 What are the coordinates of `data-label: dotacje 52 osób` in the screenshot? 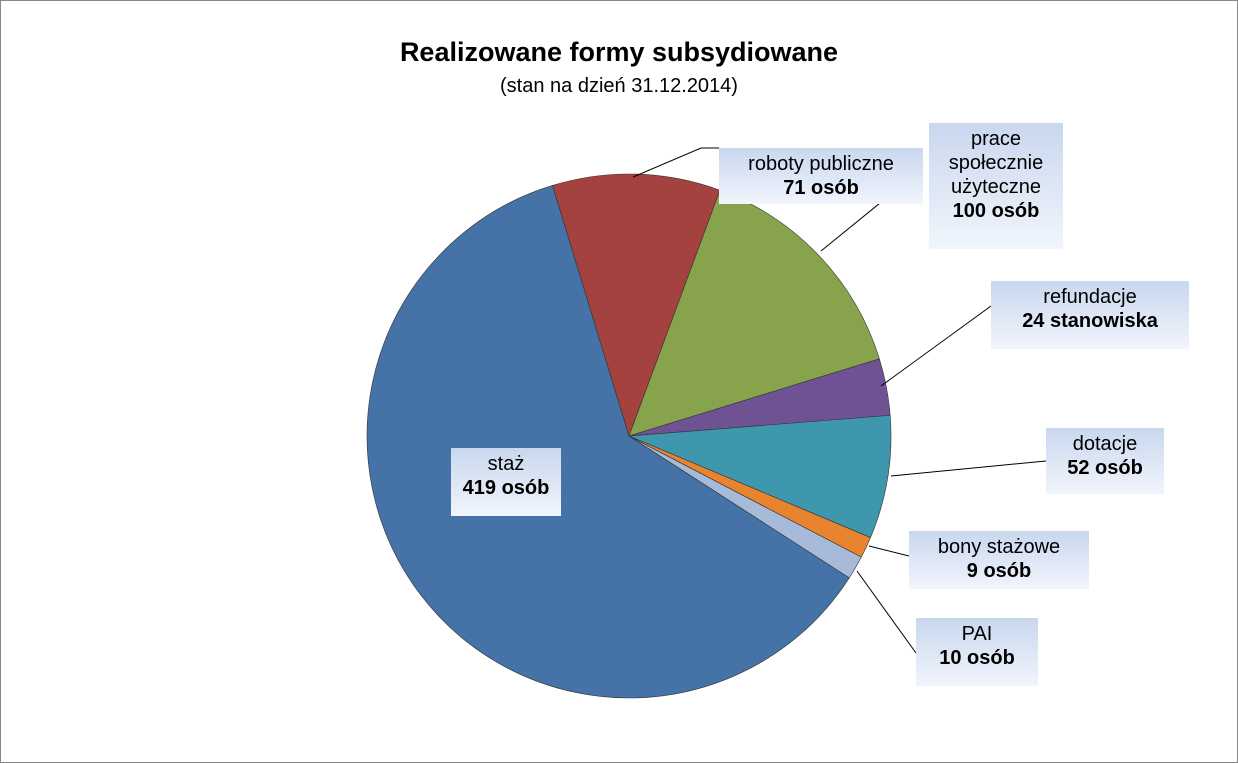 It's located at (1105, 461).